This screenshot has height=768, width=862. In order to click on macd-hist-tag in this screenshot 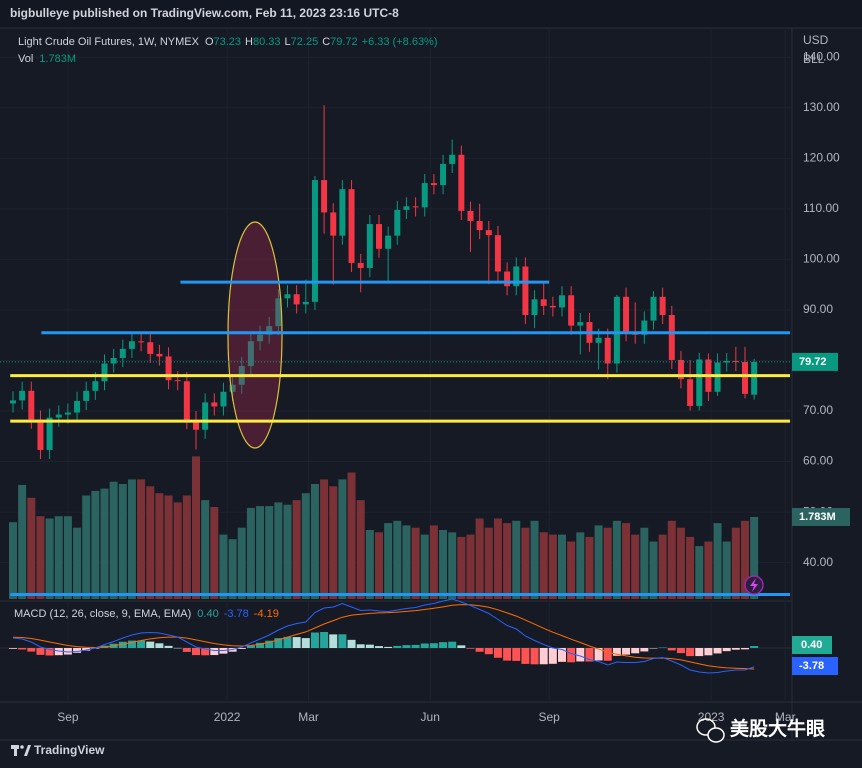, I will do `click(812, 645)`.